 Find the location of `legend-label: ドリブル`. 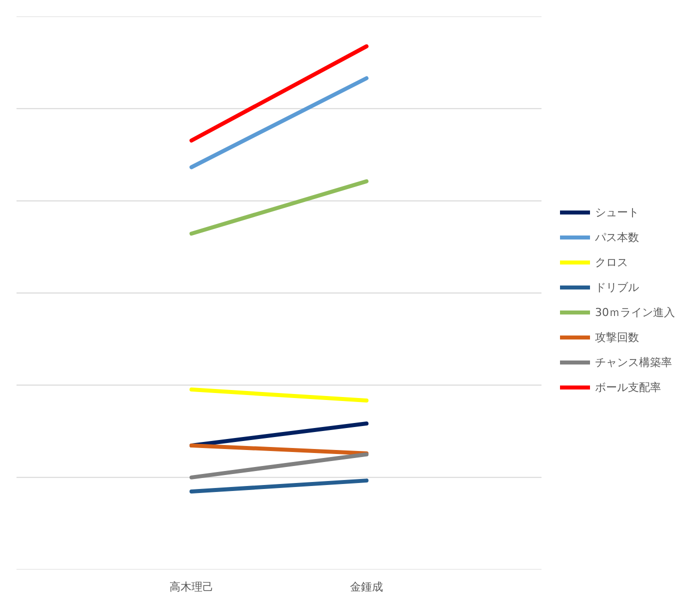

legend-label: ドリブル is located at coordinates (617, 287).